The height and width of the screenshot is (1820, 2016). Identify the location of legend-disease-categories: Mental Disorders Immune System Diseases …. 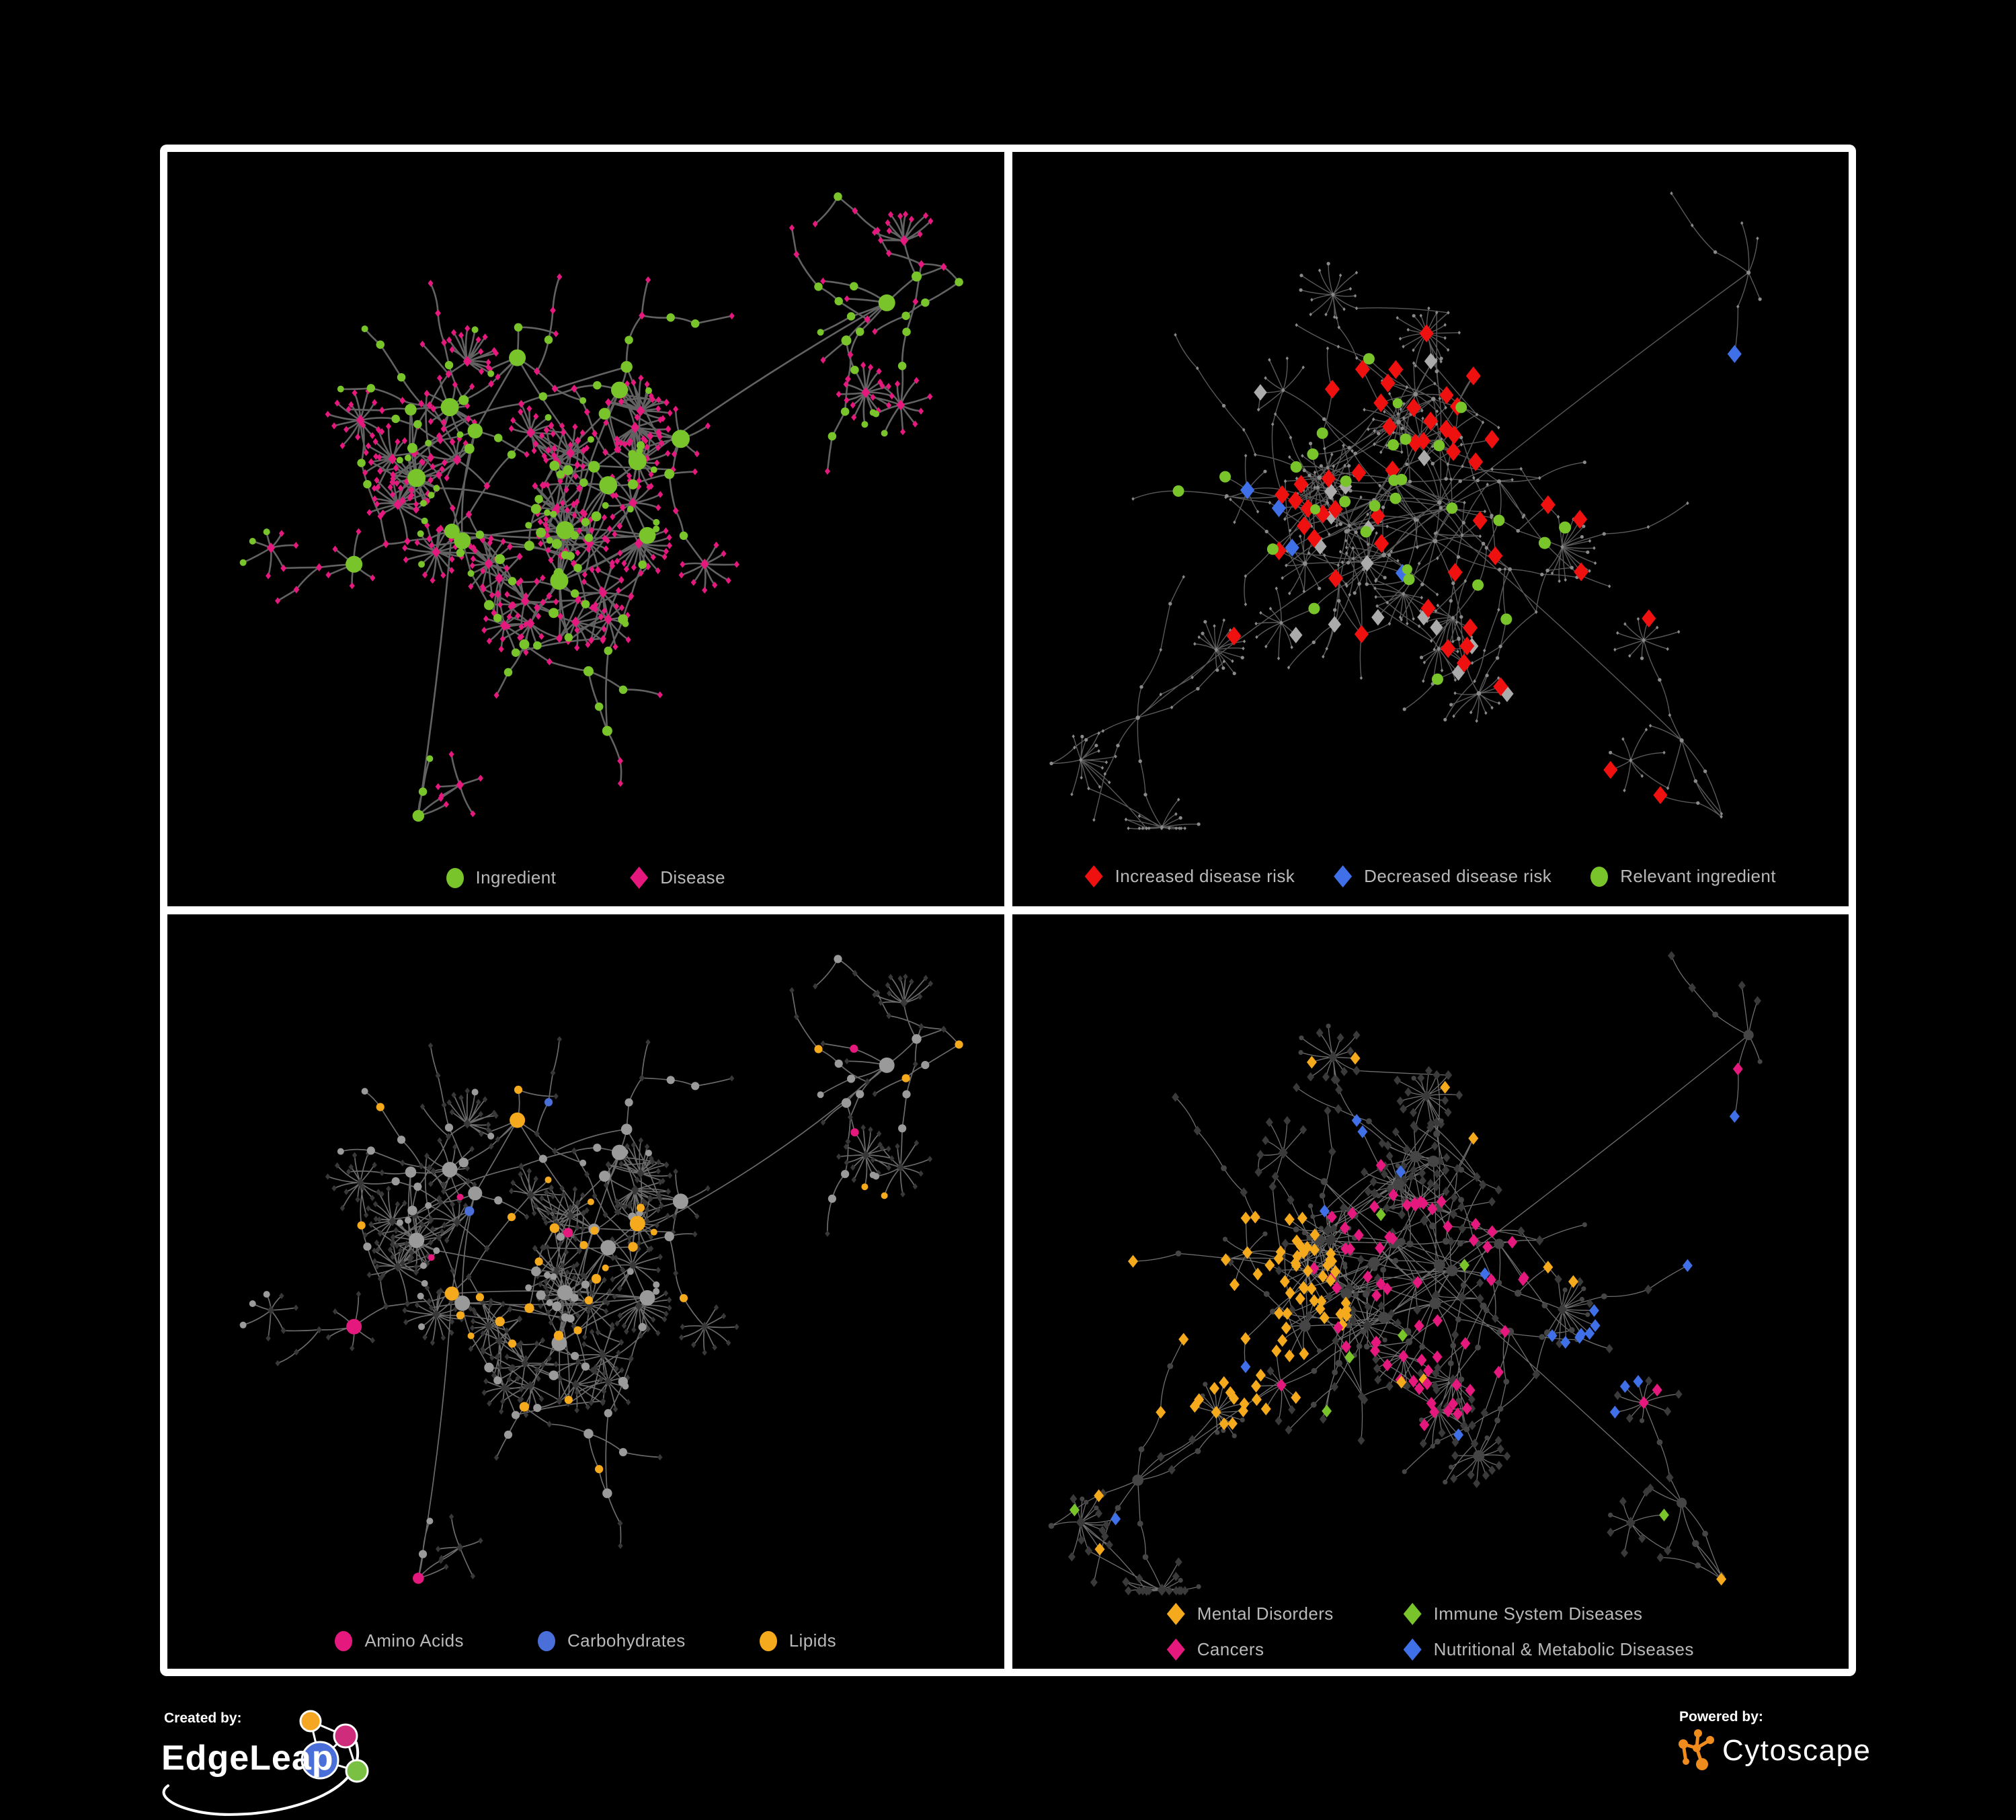
(1430, 1632).